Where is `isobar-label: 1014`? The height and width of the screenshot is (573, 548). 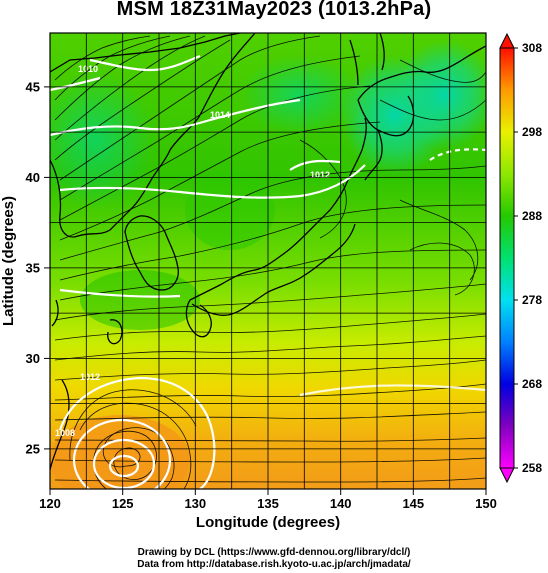 isobar-label: 1014 is located at coordinates (220, 115).